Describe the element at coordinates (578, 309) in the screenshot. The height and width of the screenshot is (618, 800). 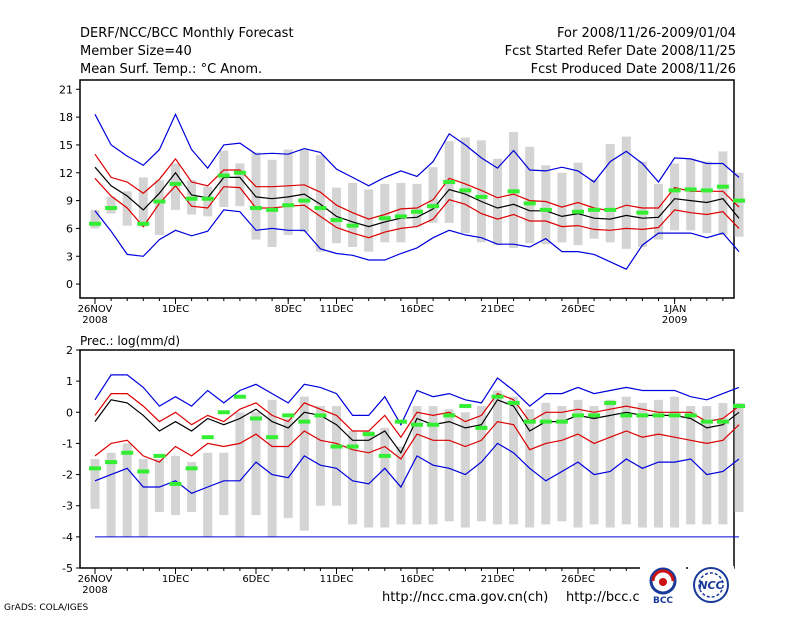
I see `temperature-x-tick-label: 26DEC` at that location.